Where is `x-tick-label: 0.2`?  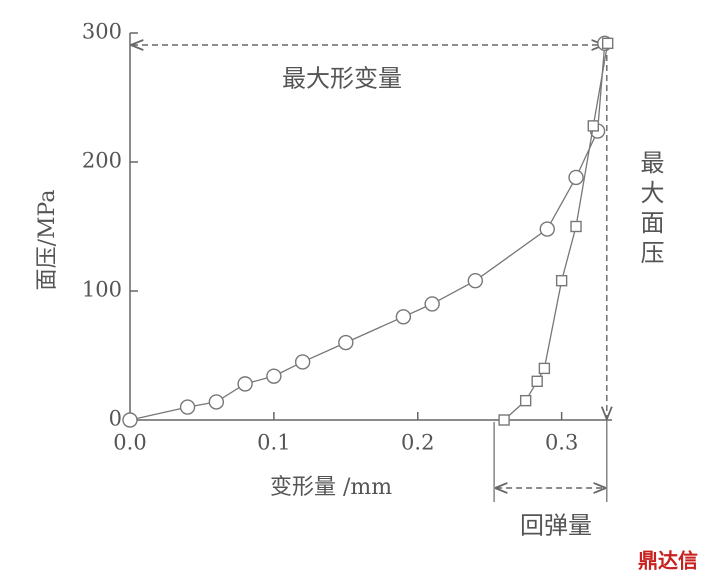 x-tick-label: 0.2 is located at coordinates (417, 443).